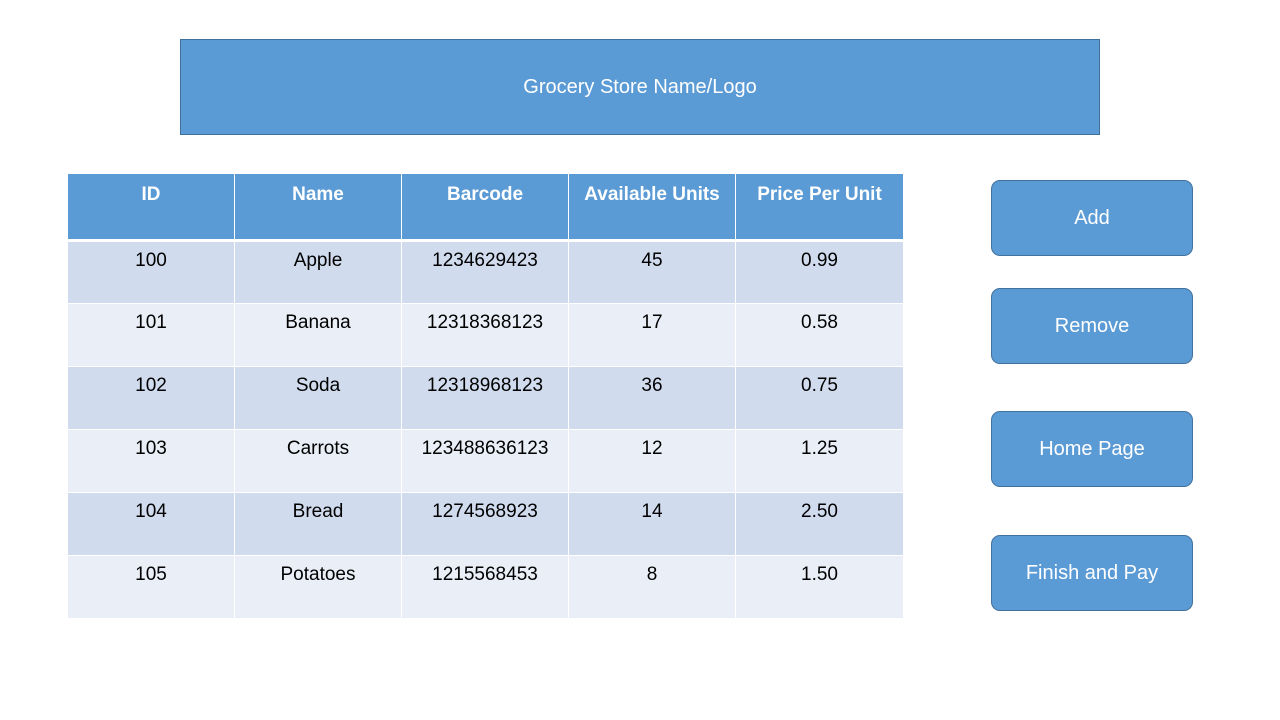  Describe the element at coordinates (819, 207) in the screenshot. I see `column-header-price-per-unit: Price Per Unit` at that location.